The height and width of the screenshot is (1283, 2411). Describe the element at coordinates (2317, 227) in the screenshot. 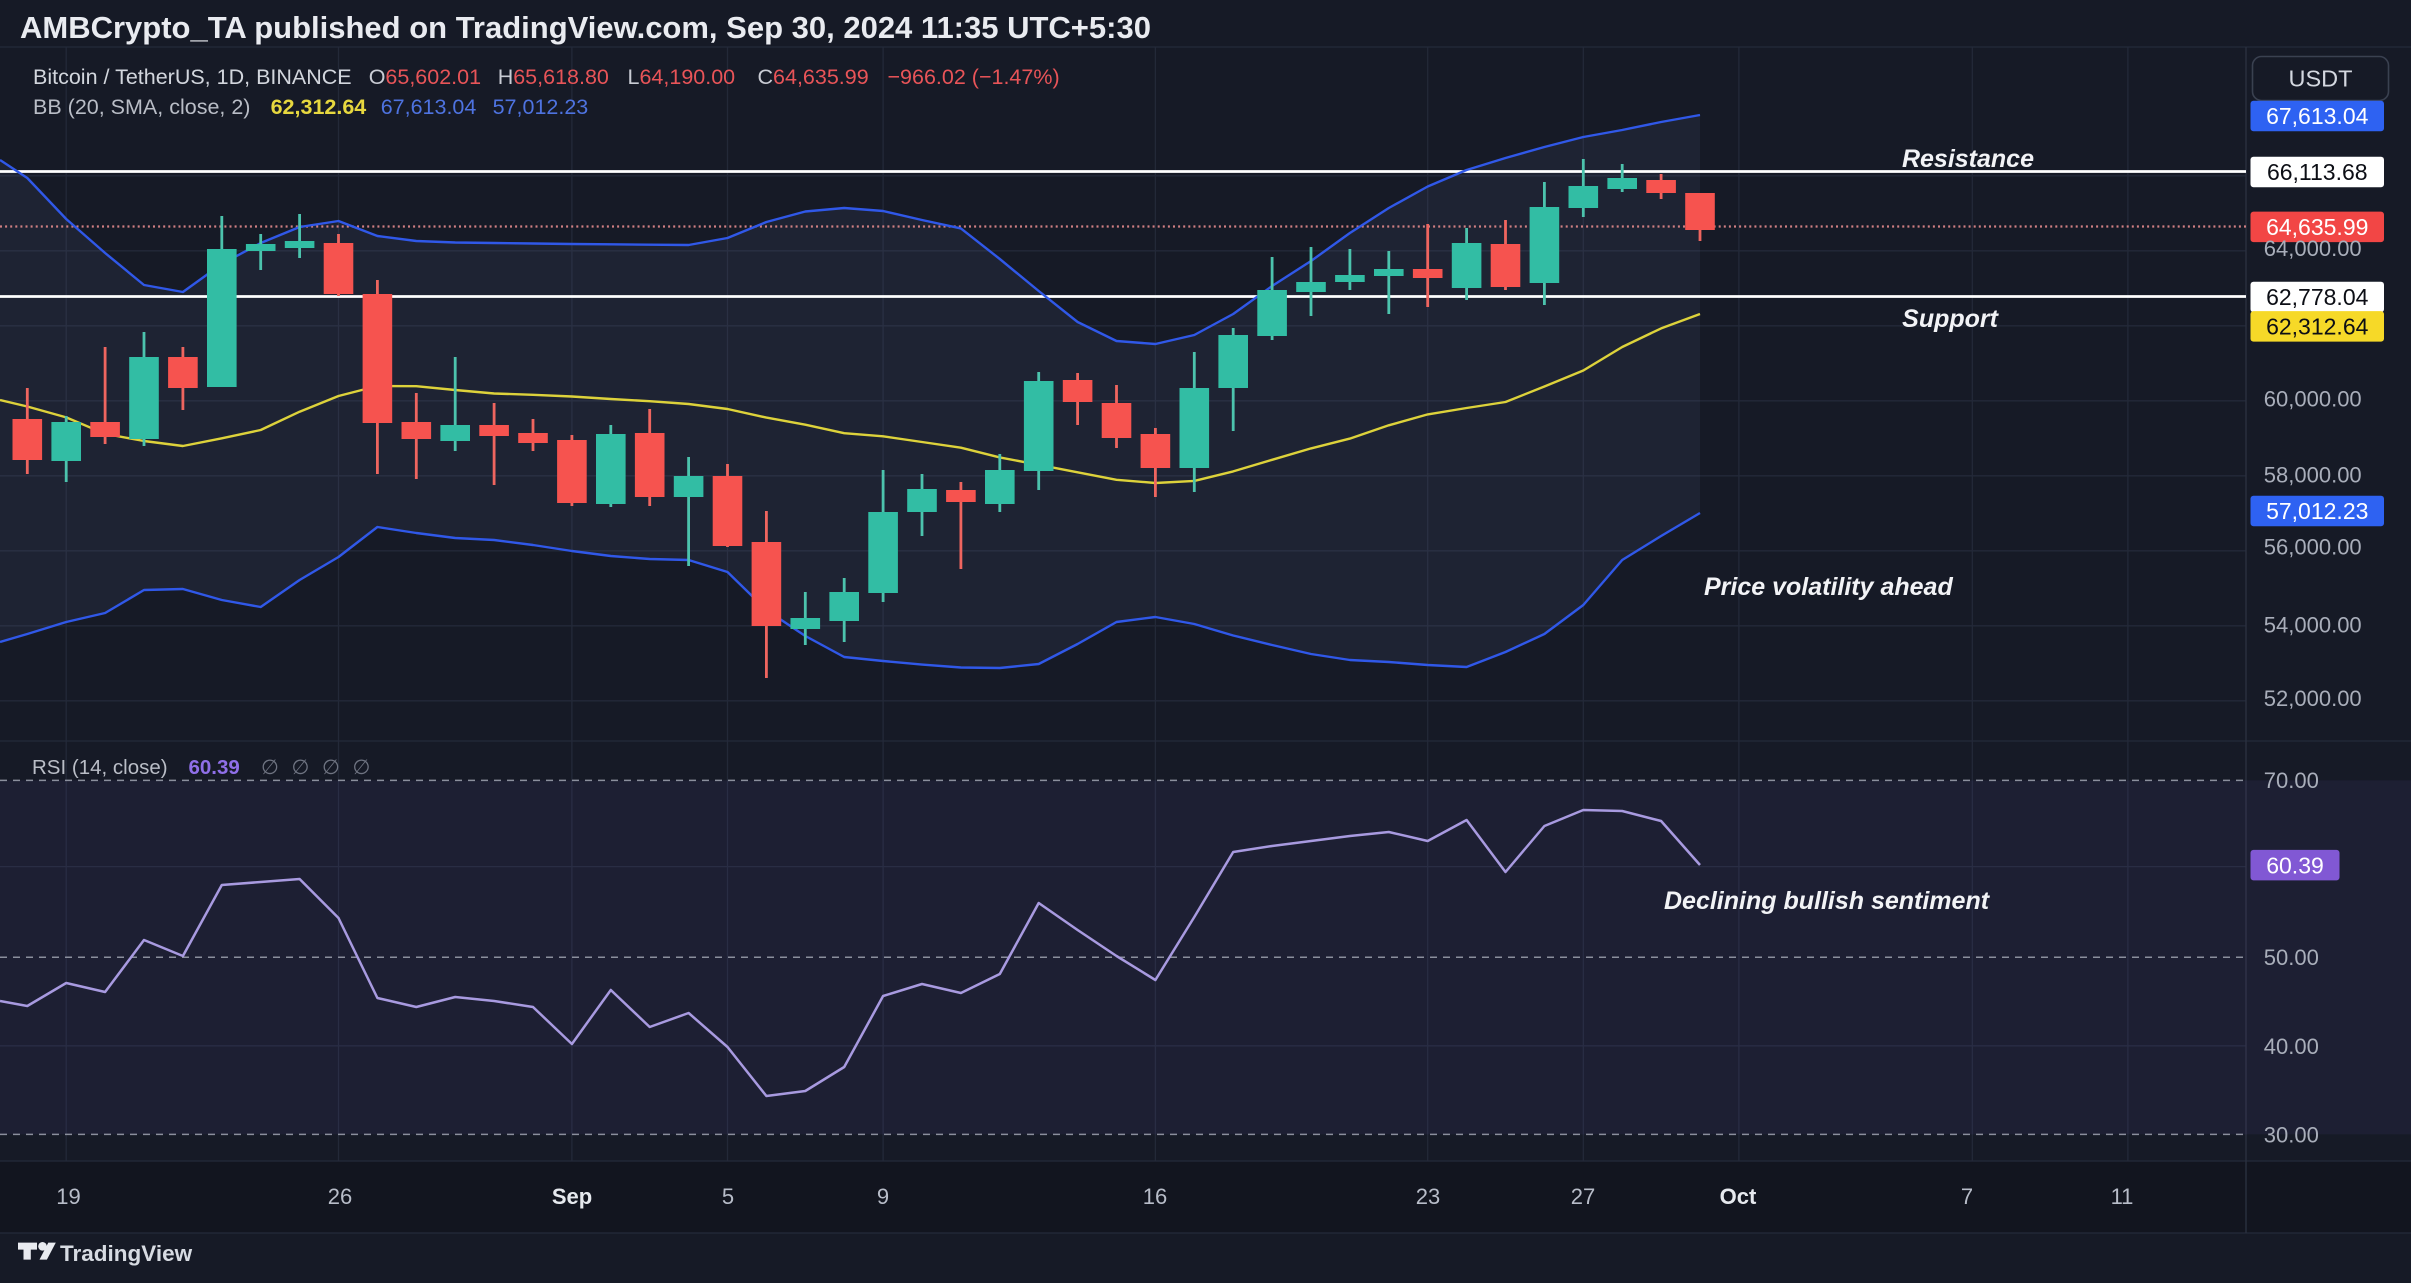

I see `svg-text: 64,635.99` at that location.